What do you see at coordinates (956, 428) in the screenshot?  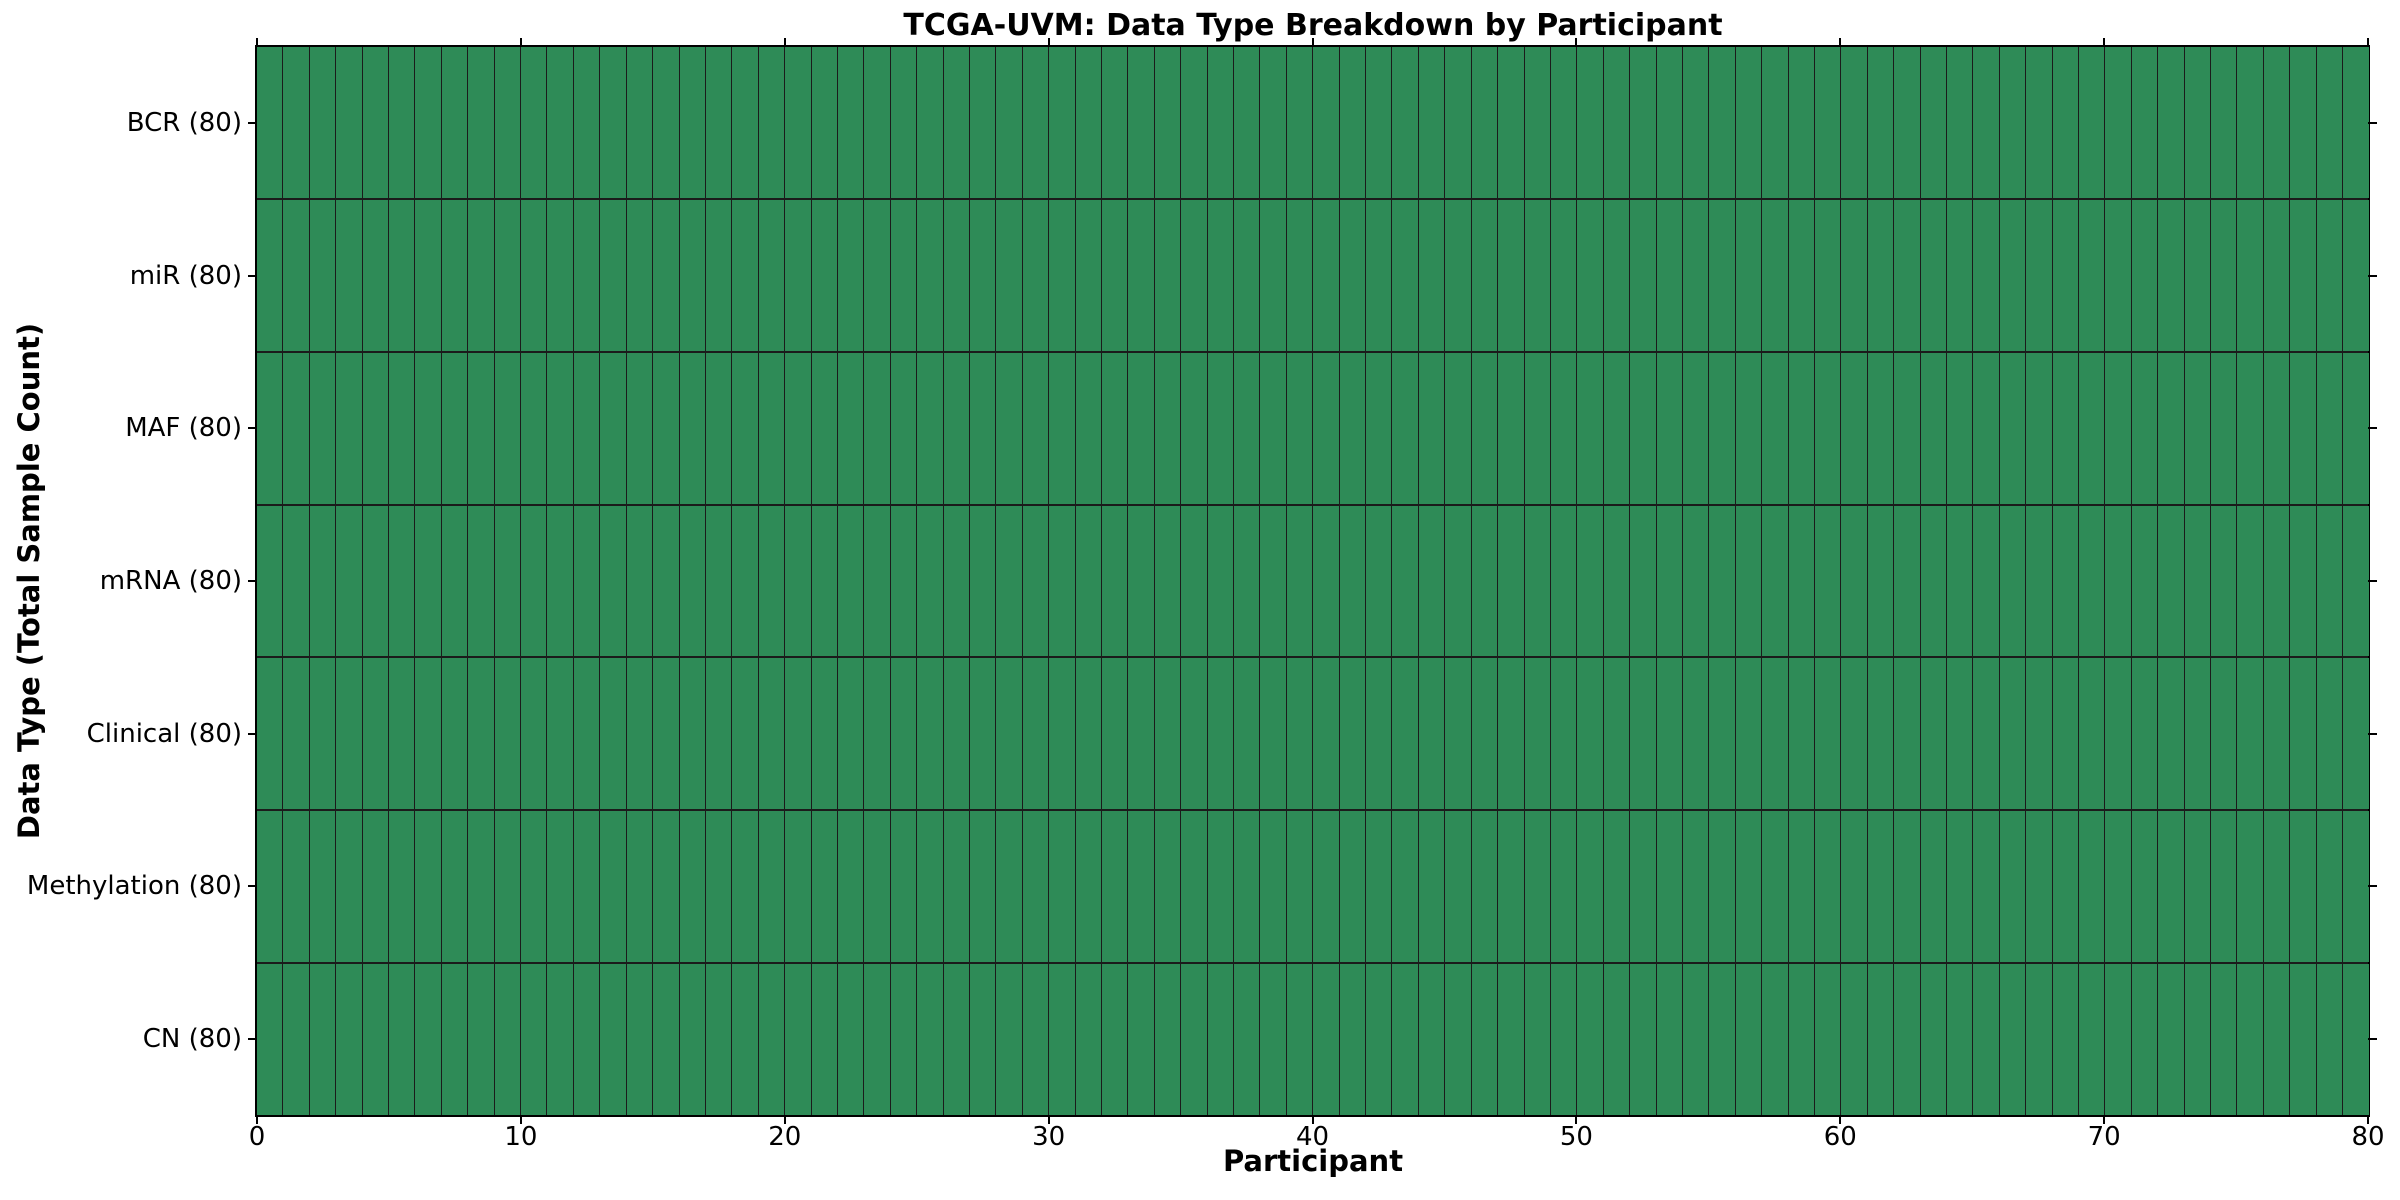 I see `cell-MAF-26-present` at bounding box center [956, 428].